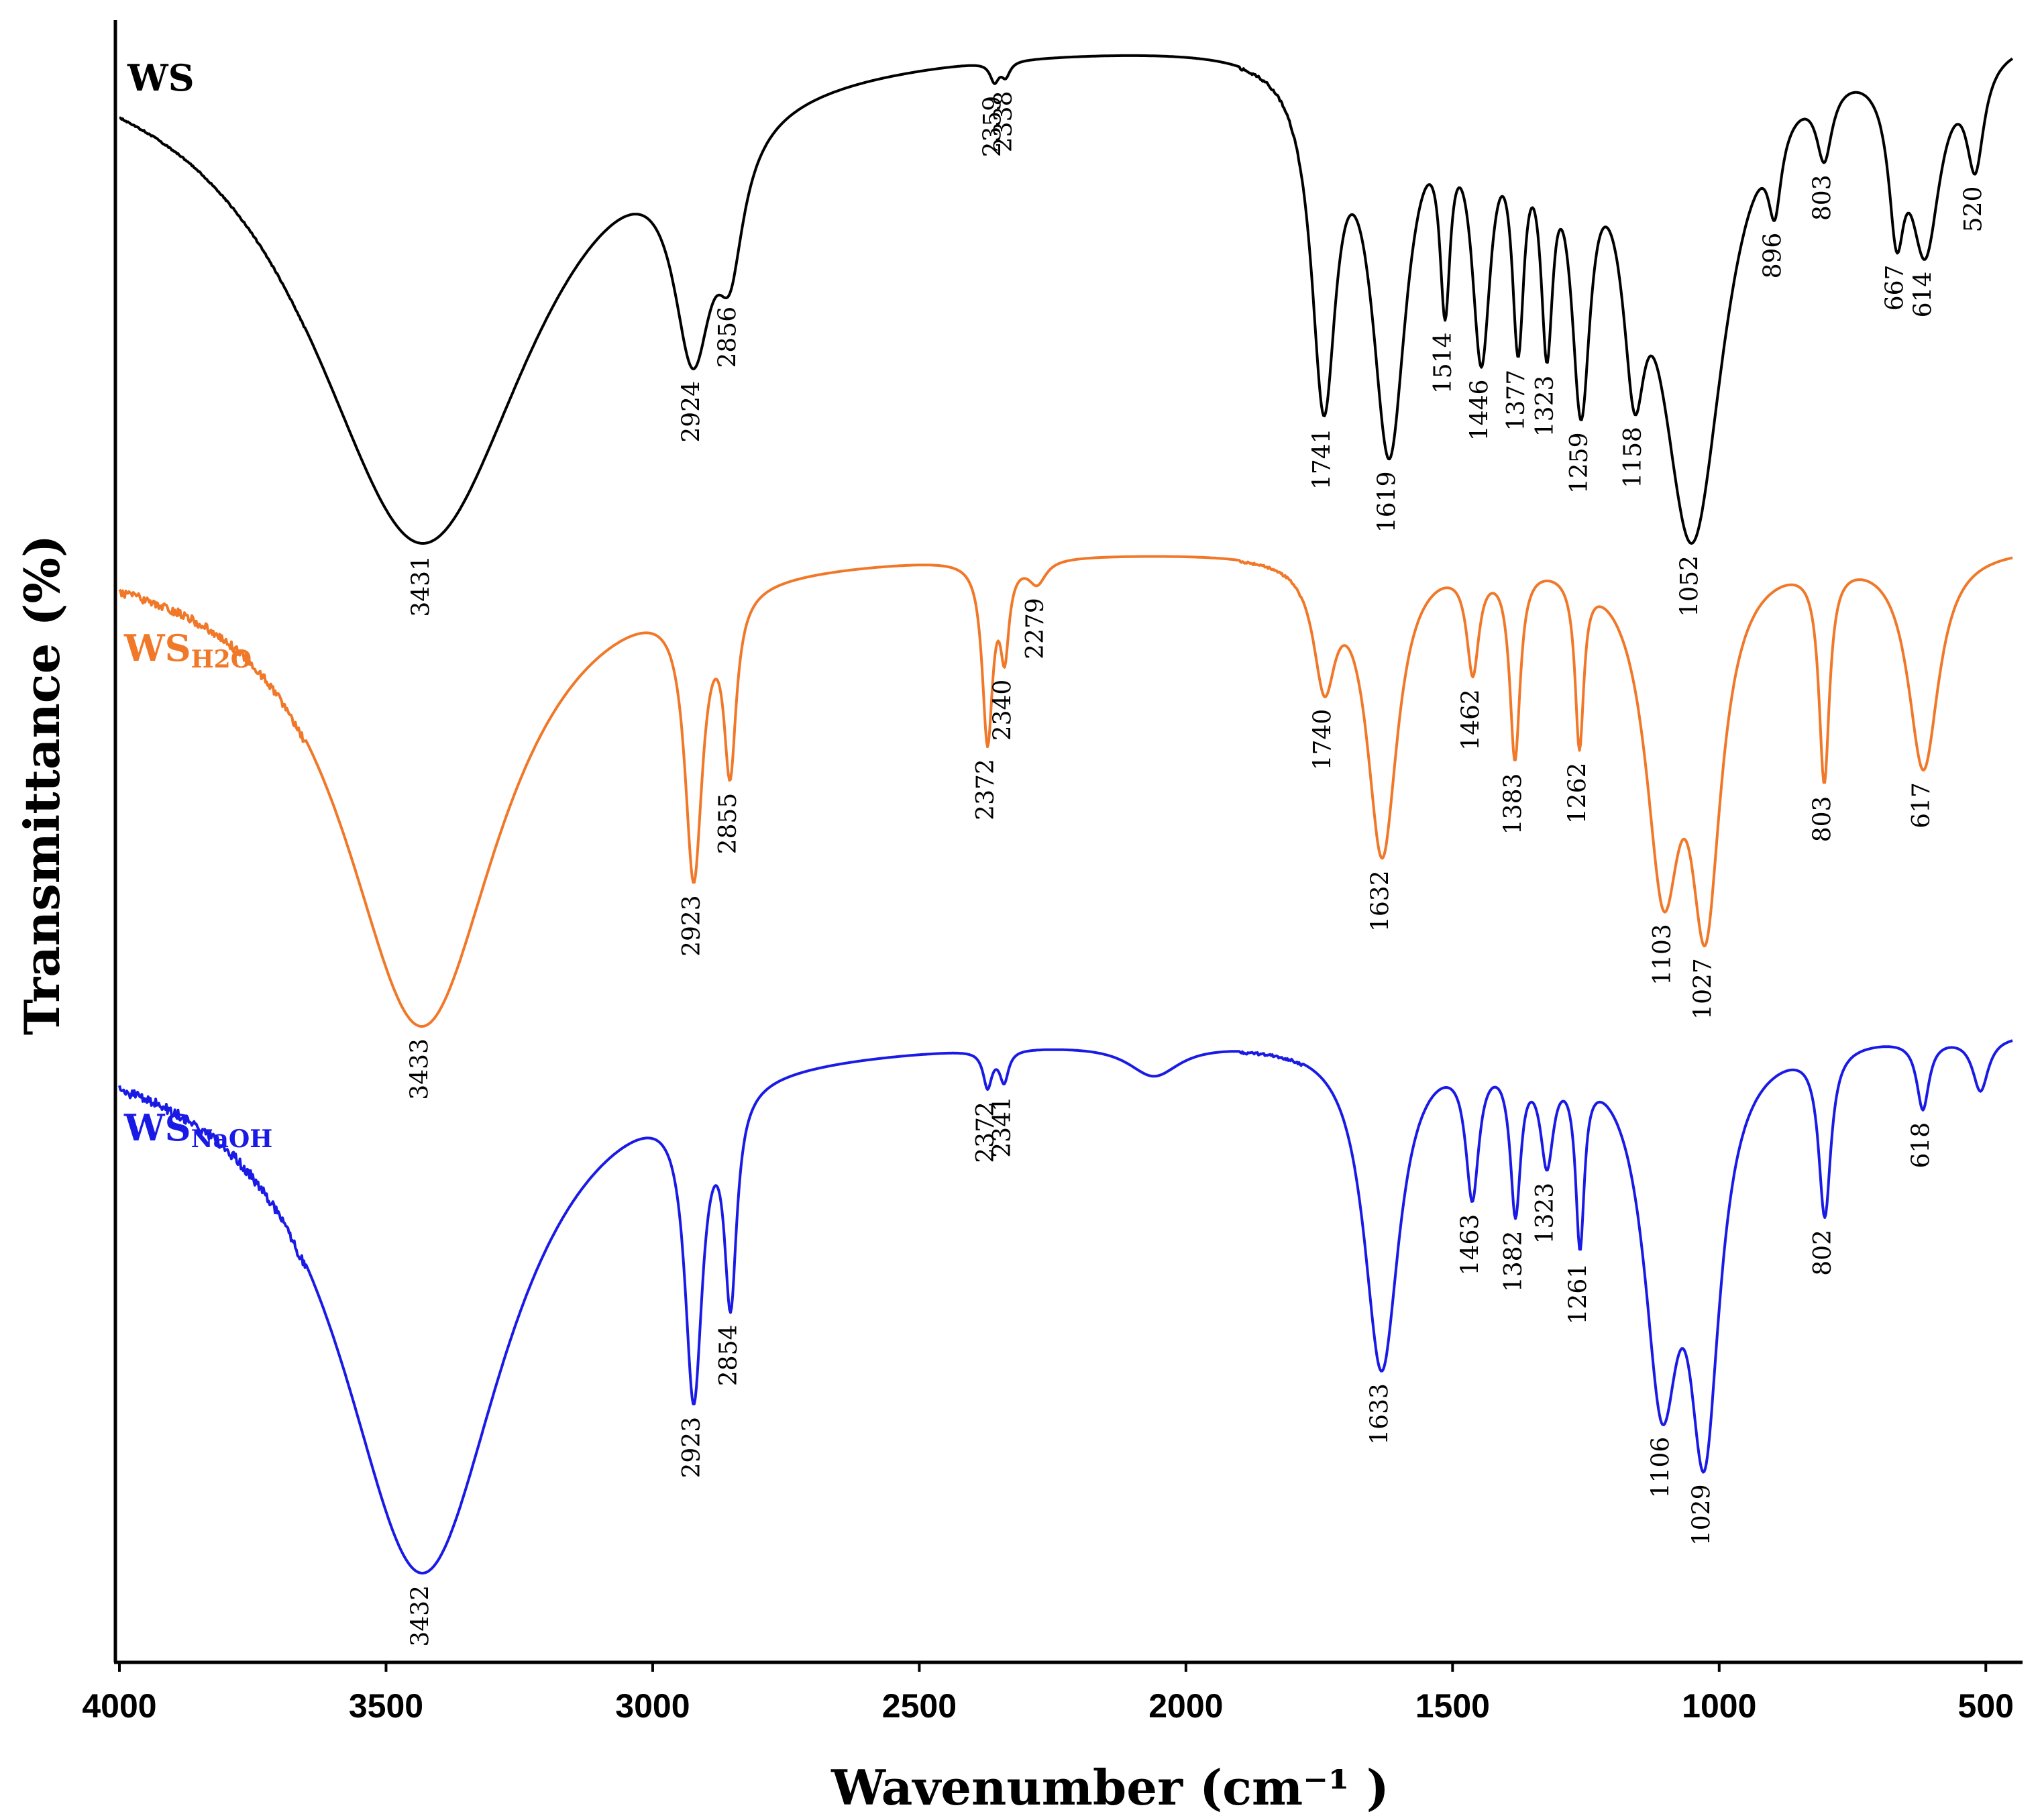 The image size is (2042, 1820). What do you see at coordinates (919, 1706) in the screenshot?
I see `x-tick-label: 2500` at bounding box center [919, 1706].